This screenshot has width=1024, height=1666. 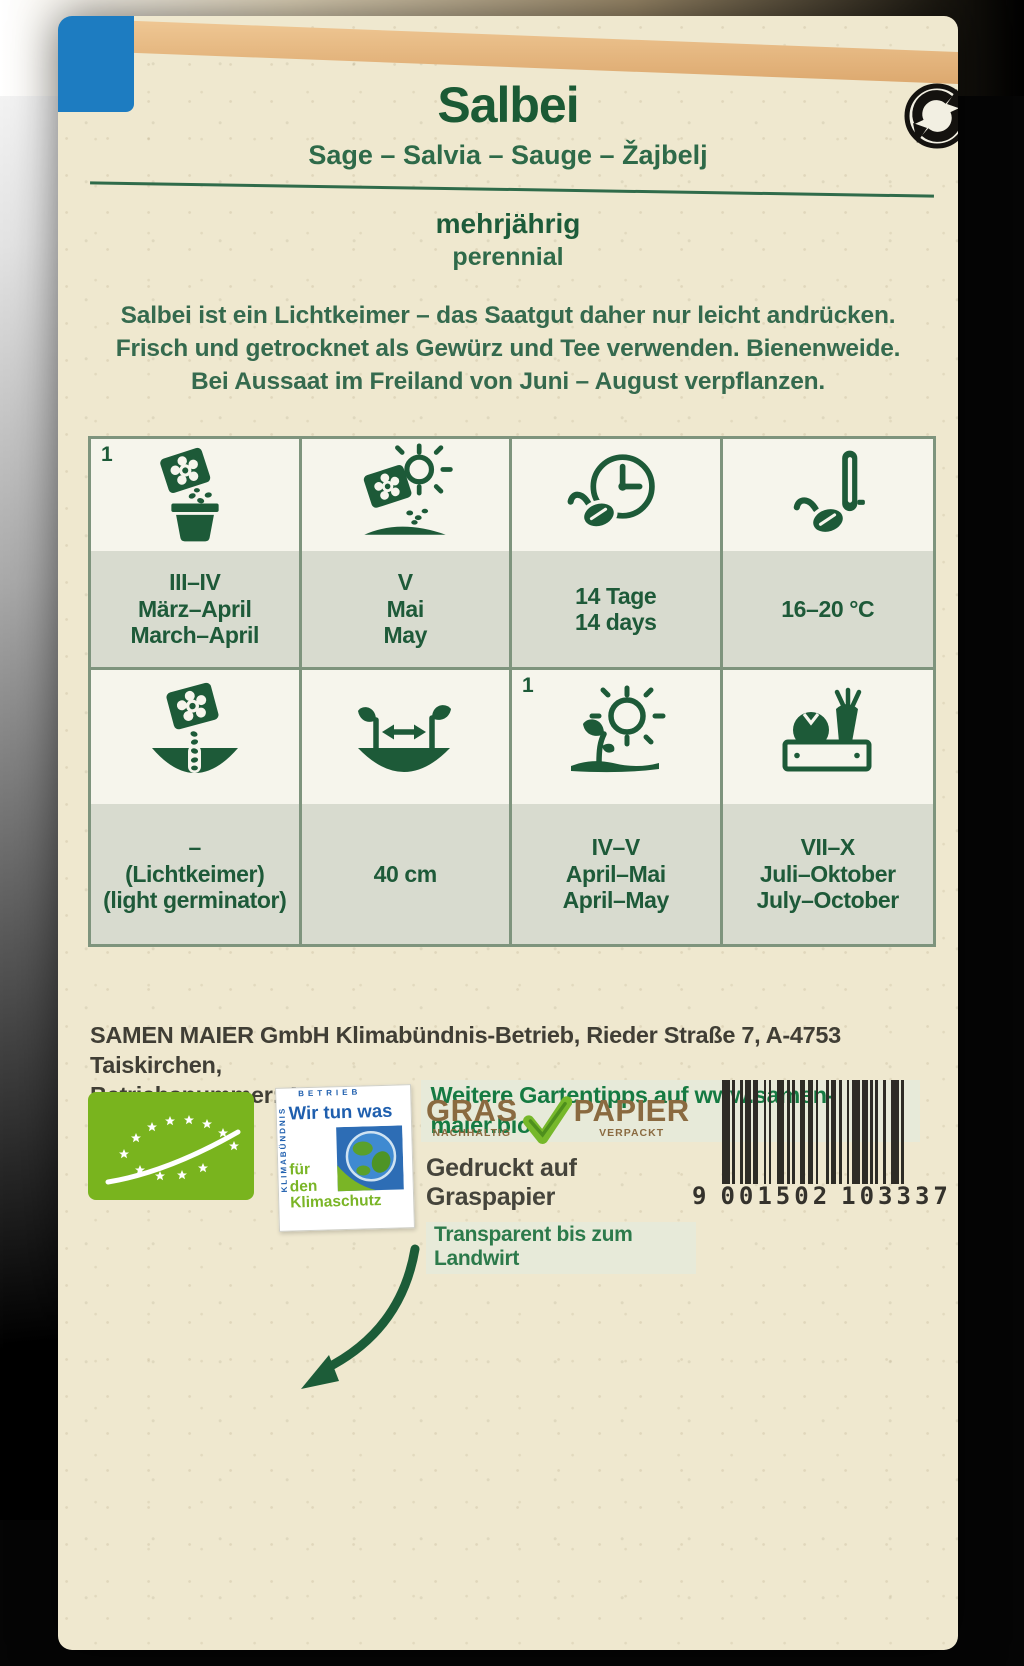 I want to click on label-line: July–October, so click(x=828, y=900).